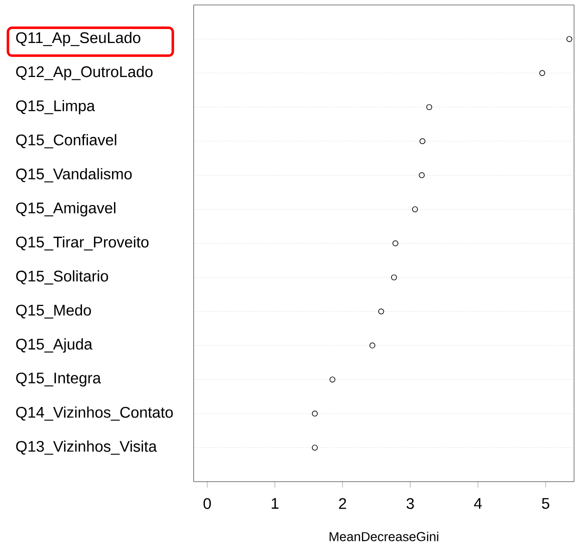 Image resolution: width=580 pixels, height=558 pixels. What do you see at coordinates (74, 175) in the screenshot?
I see `y-tick-label: Q15_Vandalismo` at bounding box center [74, 175].